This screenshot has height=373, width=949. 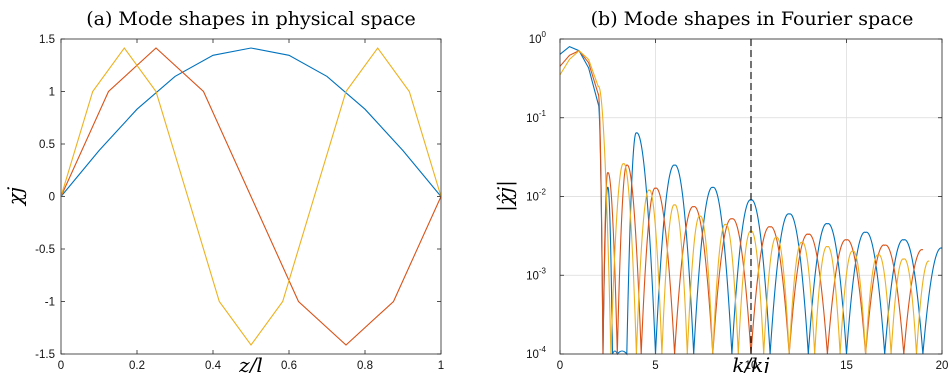 What do you see at coordinates (15, 197) in the screenshot?
I see `panel-a-ylabel: χj` at bounding box center [15, 197].